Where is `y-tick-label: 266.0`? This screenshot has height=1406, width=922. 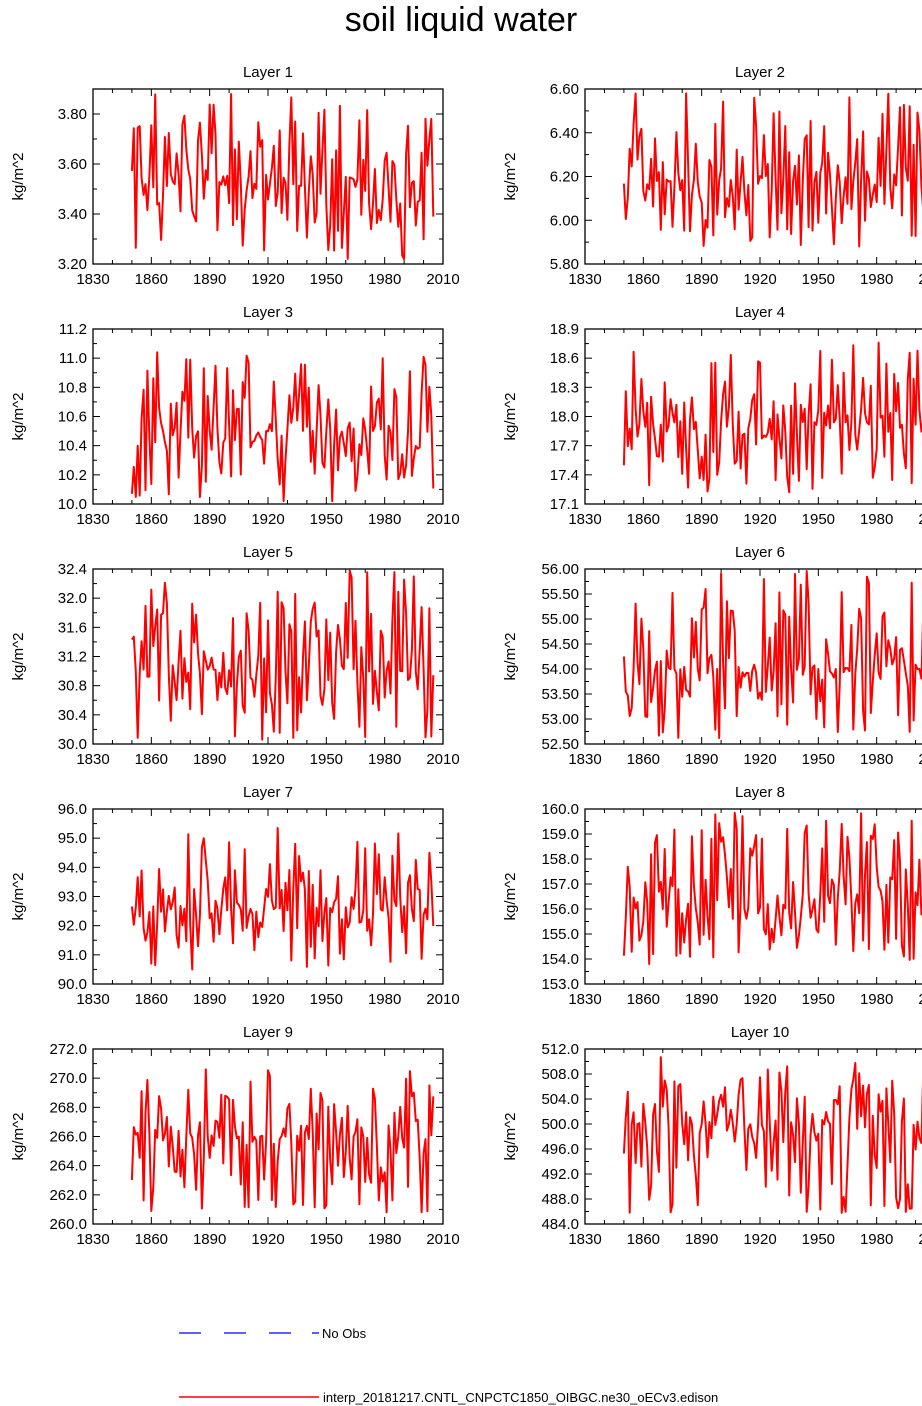
y-tick-label: 266.0 is located at coordinates (68, 1137).